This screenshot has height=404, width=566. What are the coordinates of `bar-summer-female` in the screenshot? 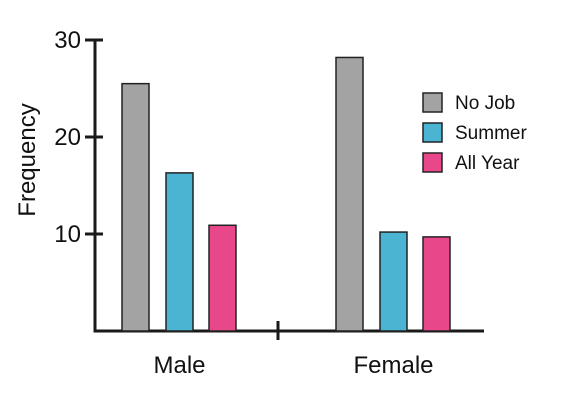 It's located at (393, 281).